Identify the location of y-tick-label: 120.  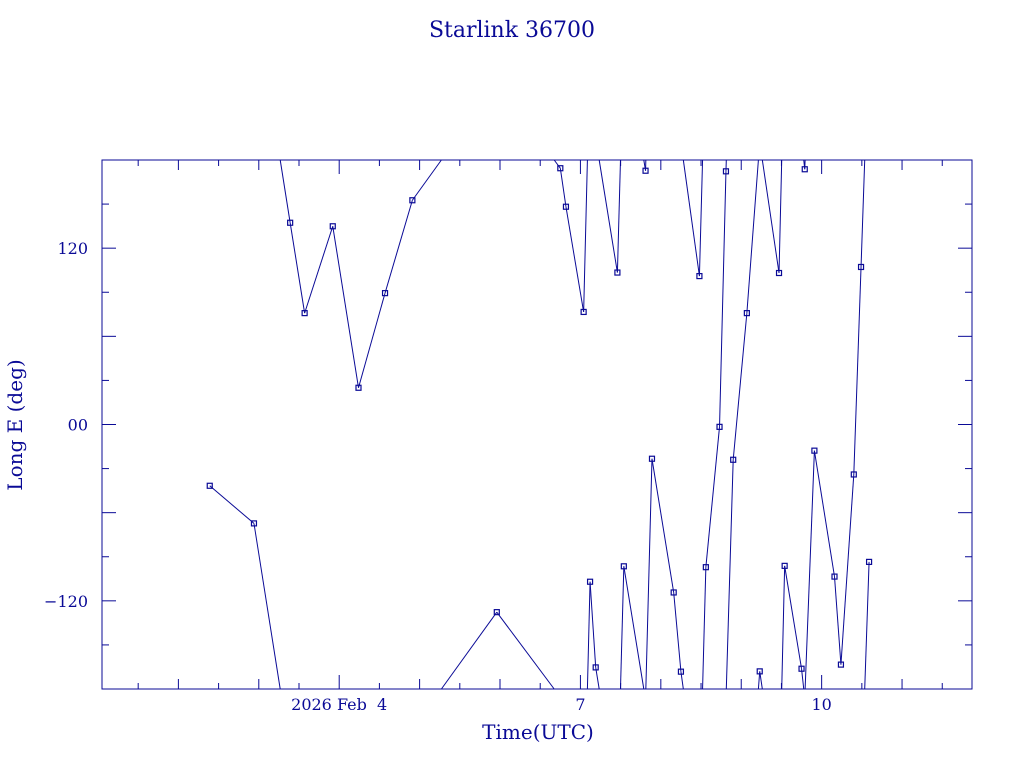
(72, 248).